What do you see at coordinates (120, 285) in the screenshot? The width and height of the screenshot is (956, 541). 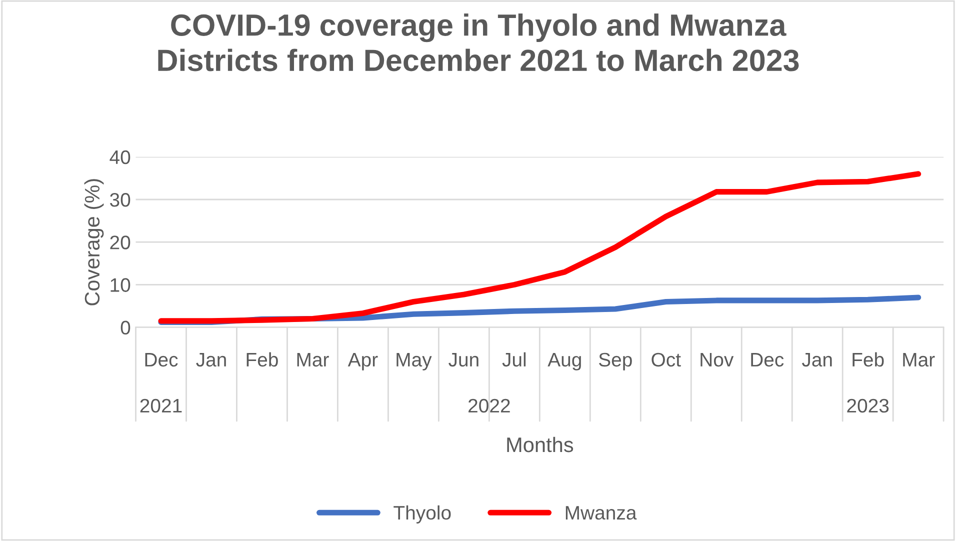 I see `y-tick-label: 10` at bounding box center [120, 285].